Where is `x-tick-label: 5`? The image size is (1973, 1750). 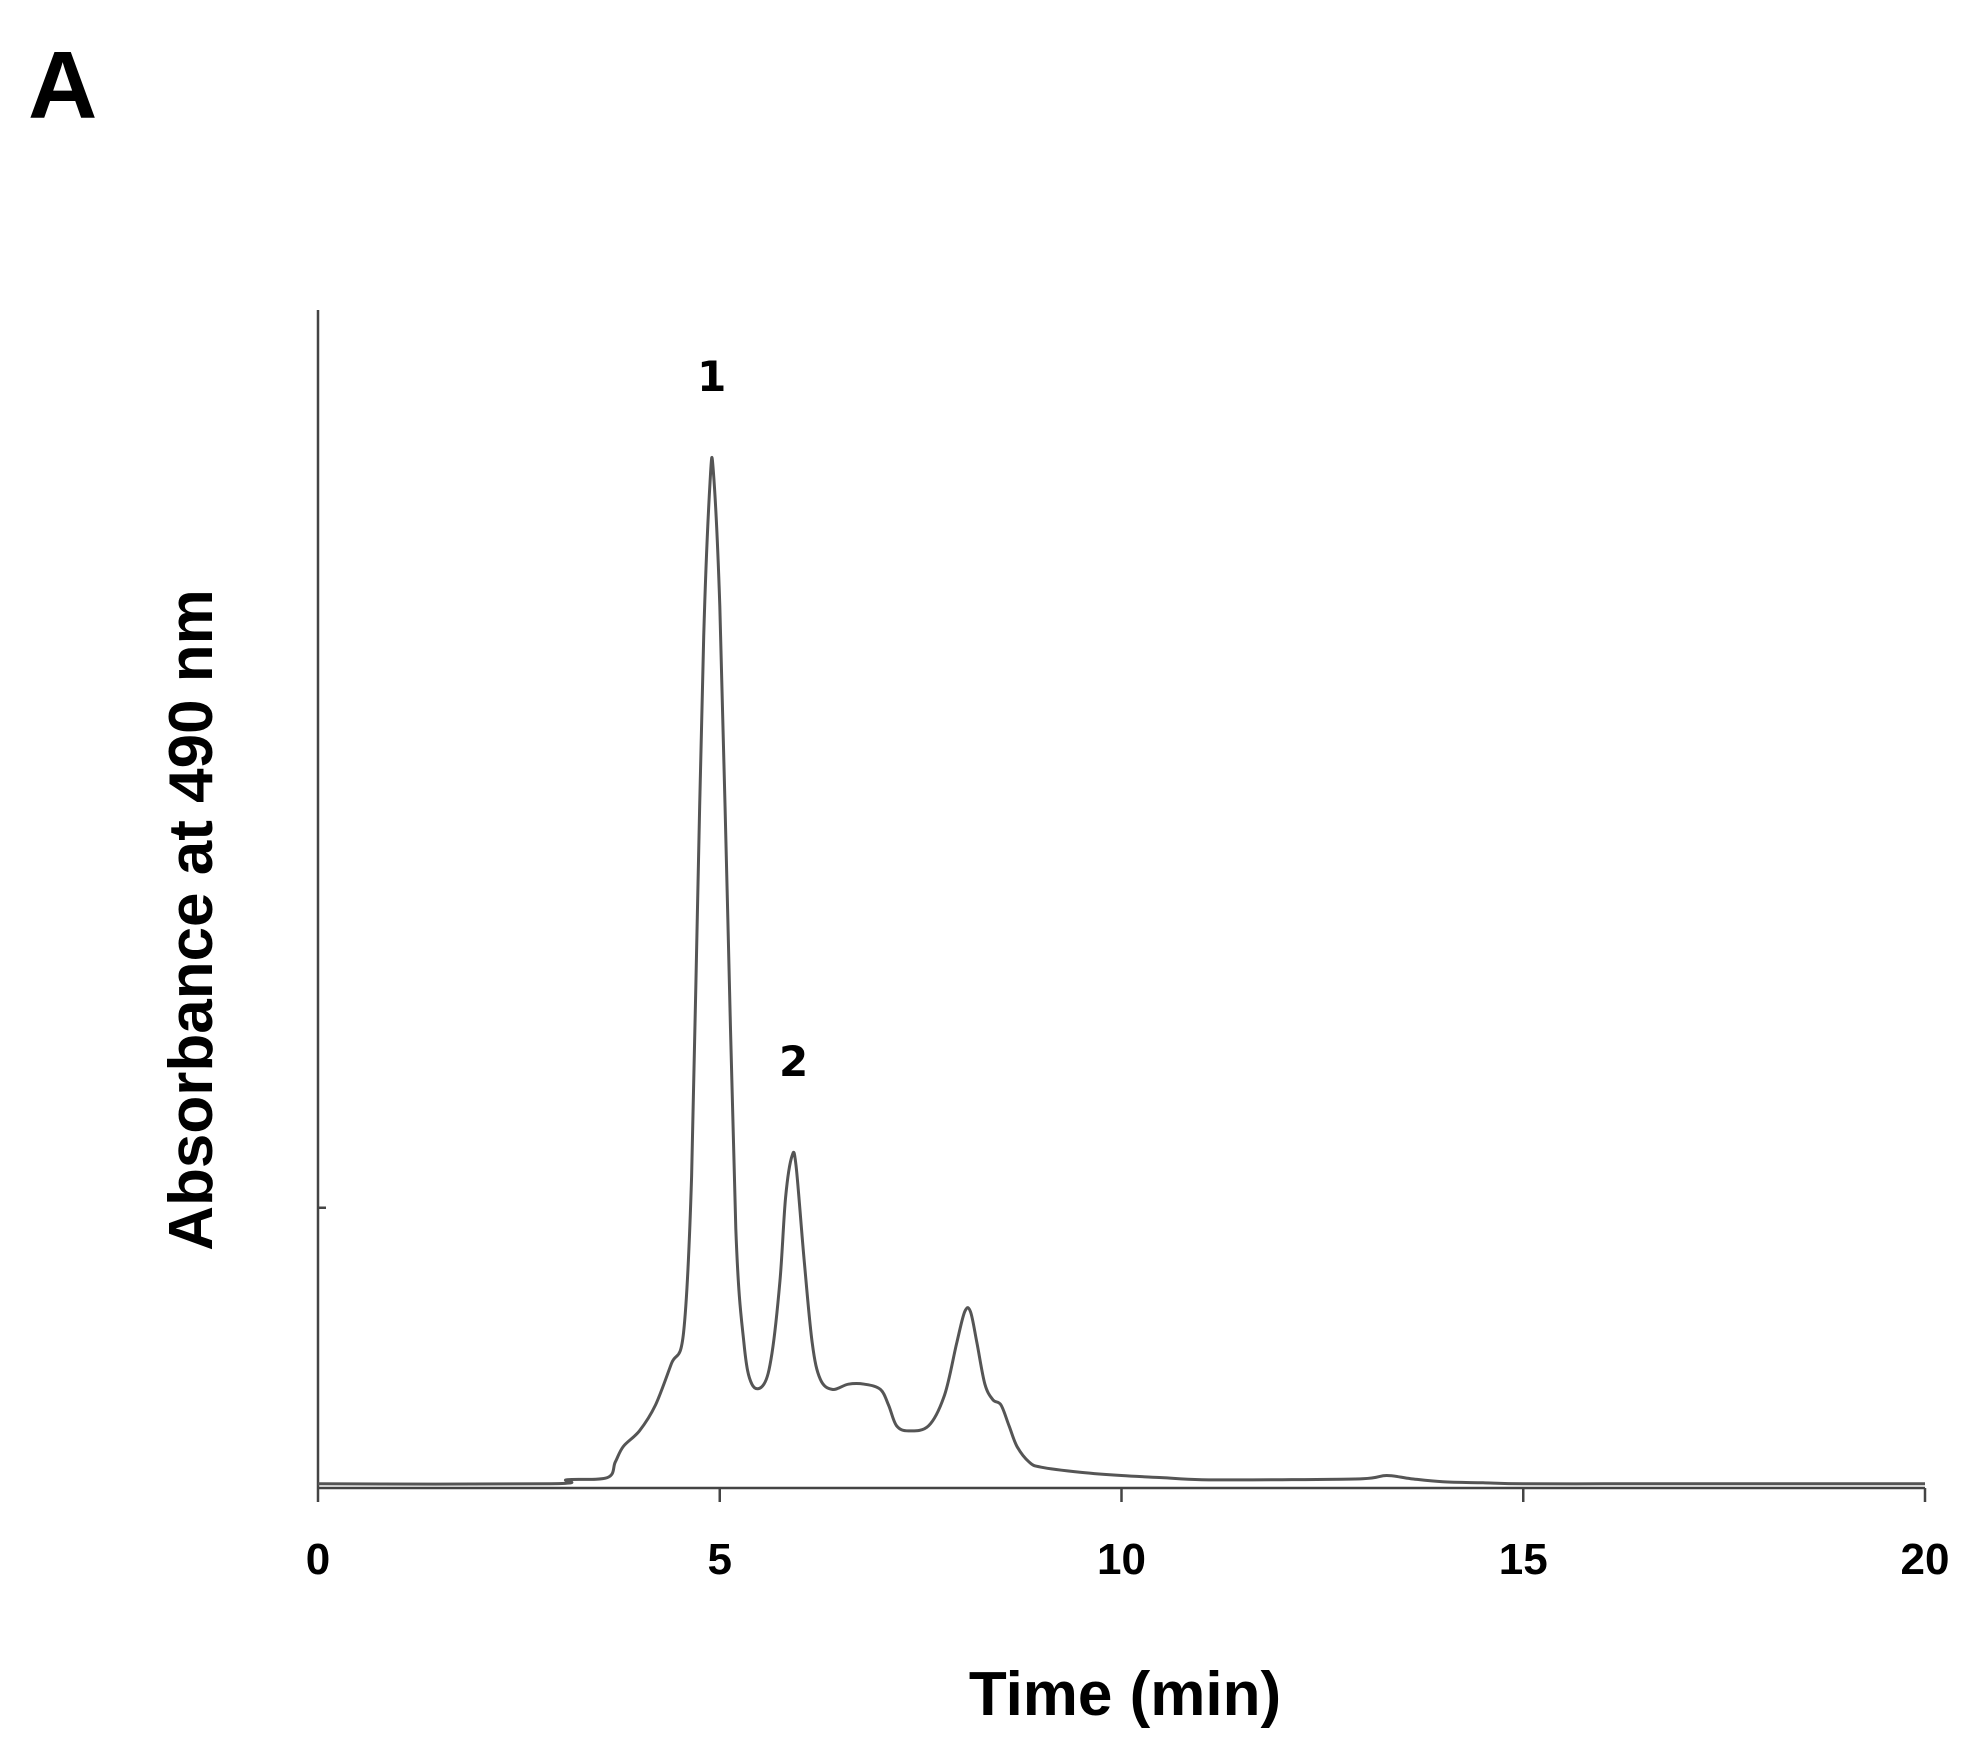
x-tick-label: 5 is located at coordinates (720, 1559).